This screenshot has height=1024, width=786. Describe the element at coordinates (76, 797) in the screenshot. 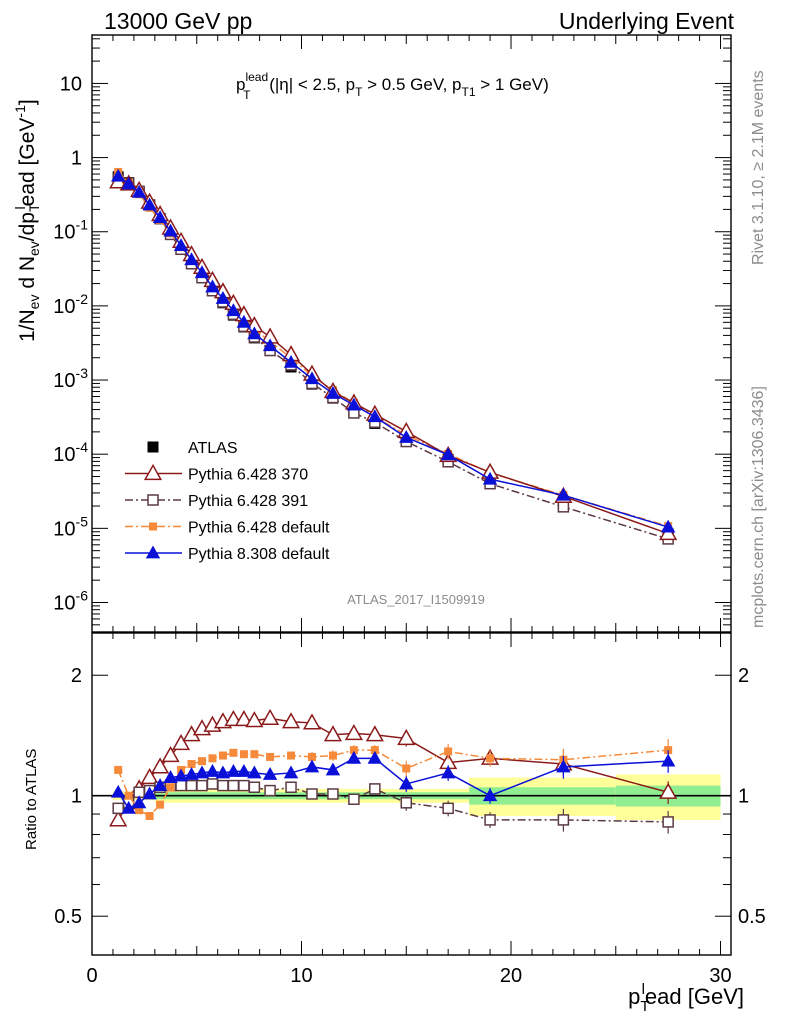

I see `ratio-y-tick-label: 1` at that location.